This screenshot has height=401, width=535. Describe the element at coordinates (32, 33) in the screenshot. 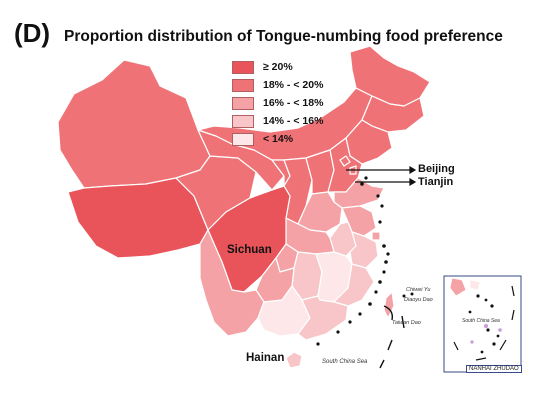

I see `panel-letter: (D)` at that location.